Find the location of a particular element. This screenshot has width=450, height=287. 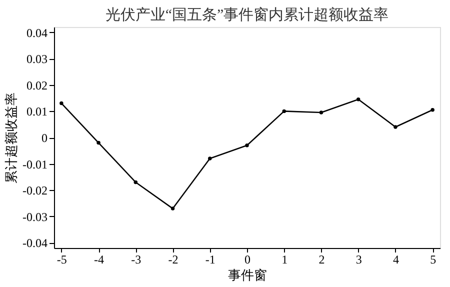

y-tick-label: 0.04 is located at coordinates (37, 33).